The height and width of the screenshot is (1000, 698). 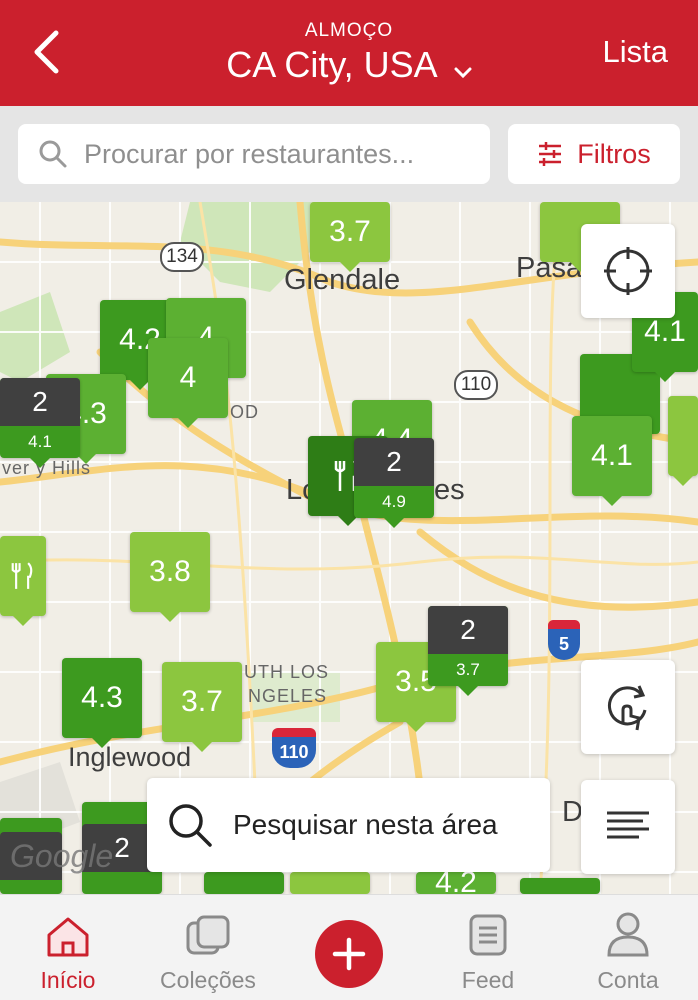 I want to click on city-name: CA City, USA, so click(x=332, y=64).